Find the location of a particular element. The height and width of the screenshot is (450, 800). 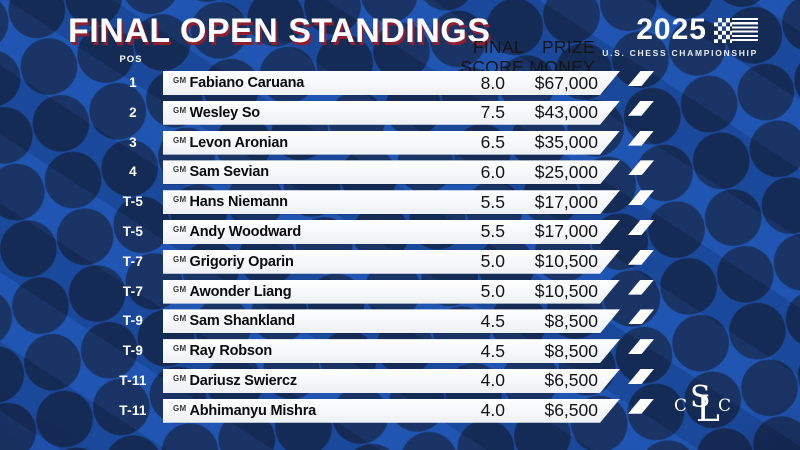

standings-row: T-7 GM Awonder Liang 5.0 $10,500 is located at coordinates (400, 291).